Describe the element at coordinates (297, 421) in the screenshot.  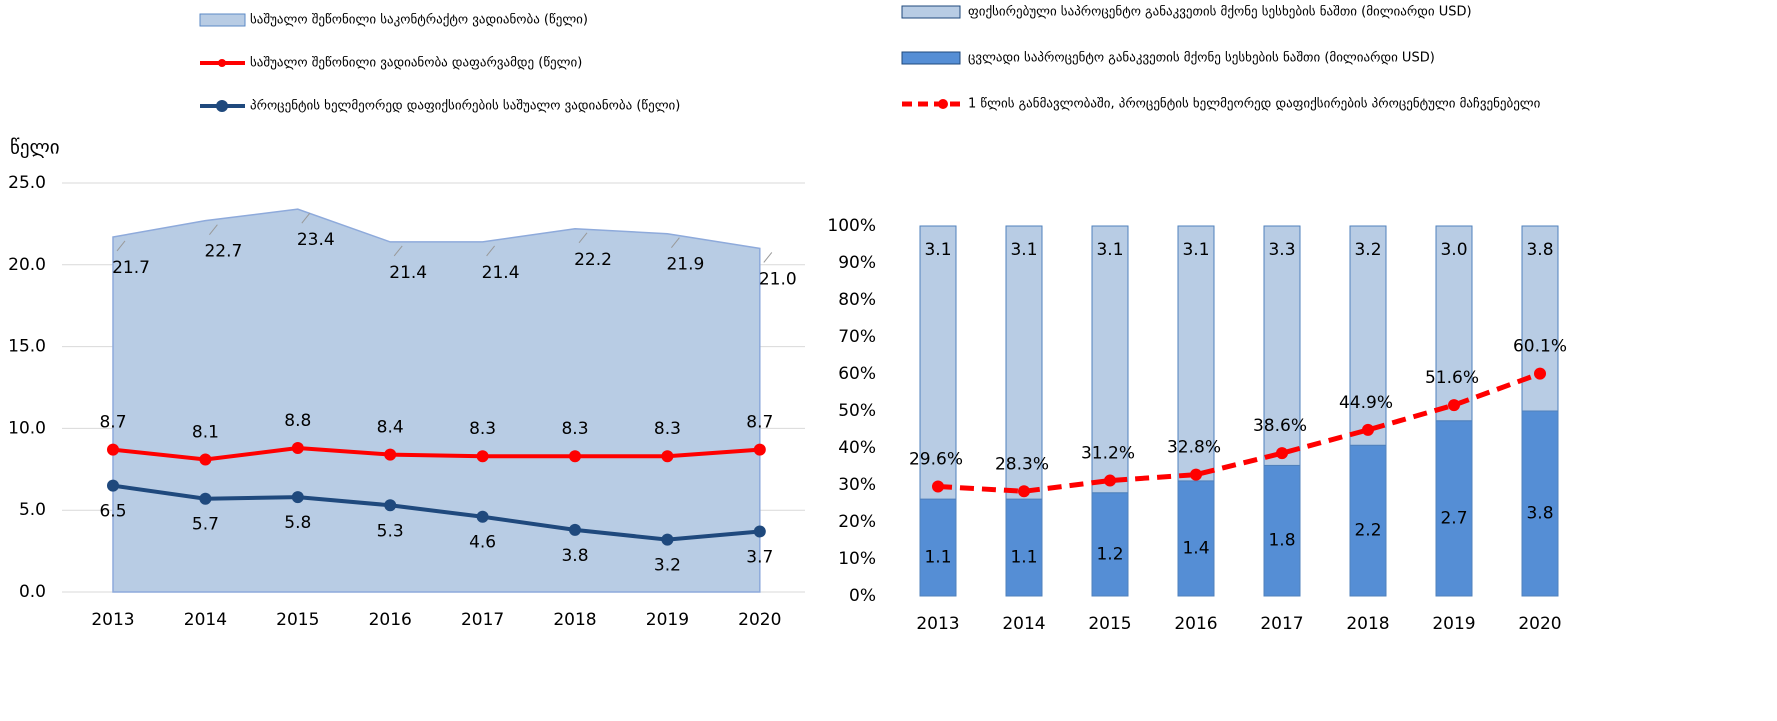
I see `data-label: 8.8` at that location.